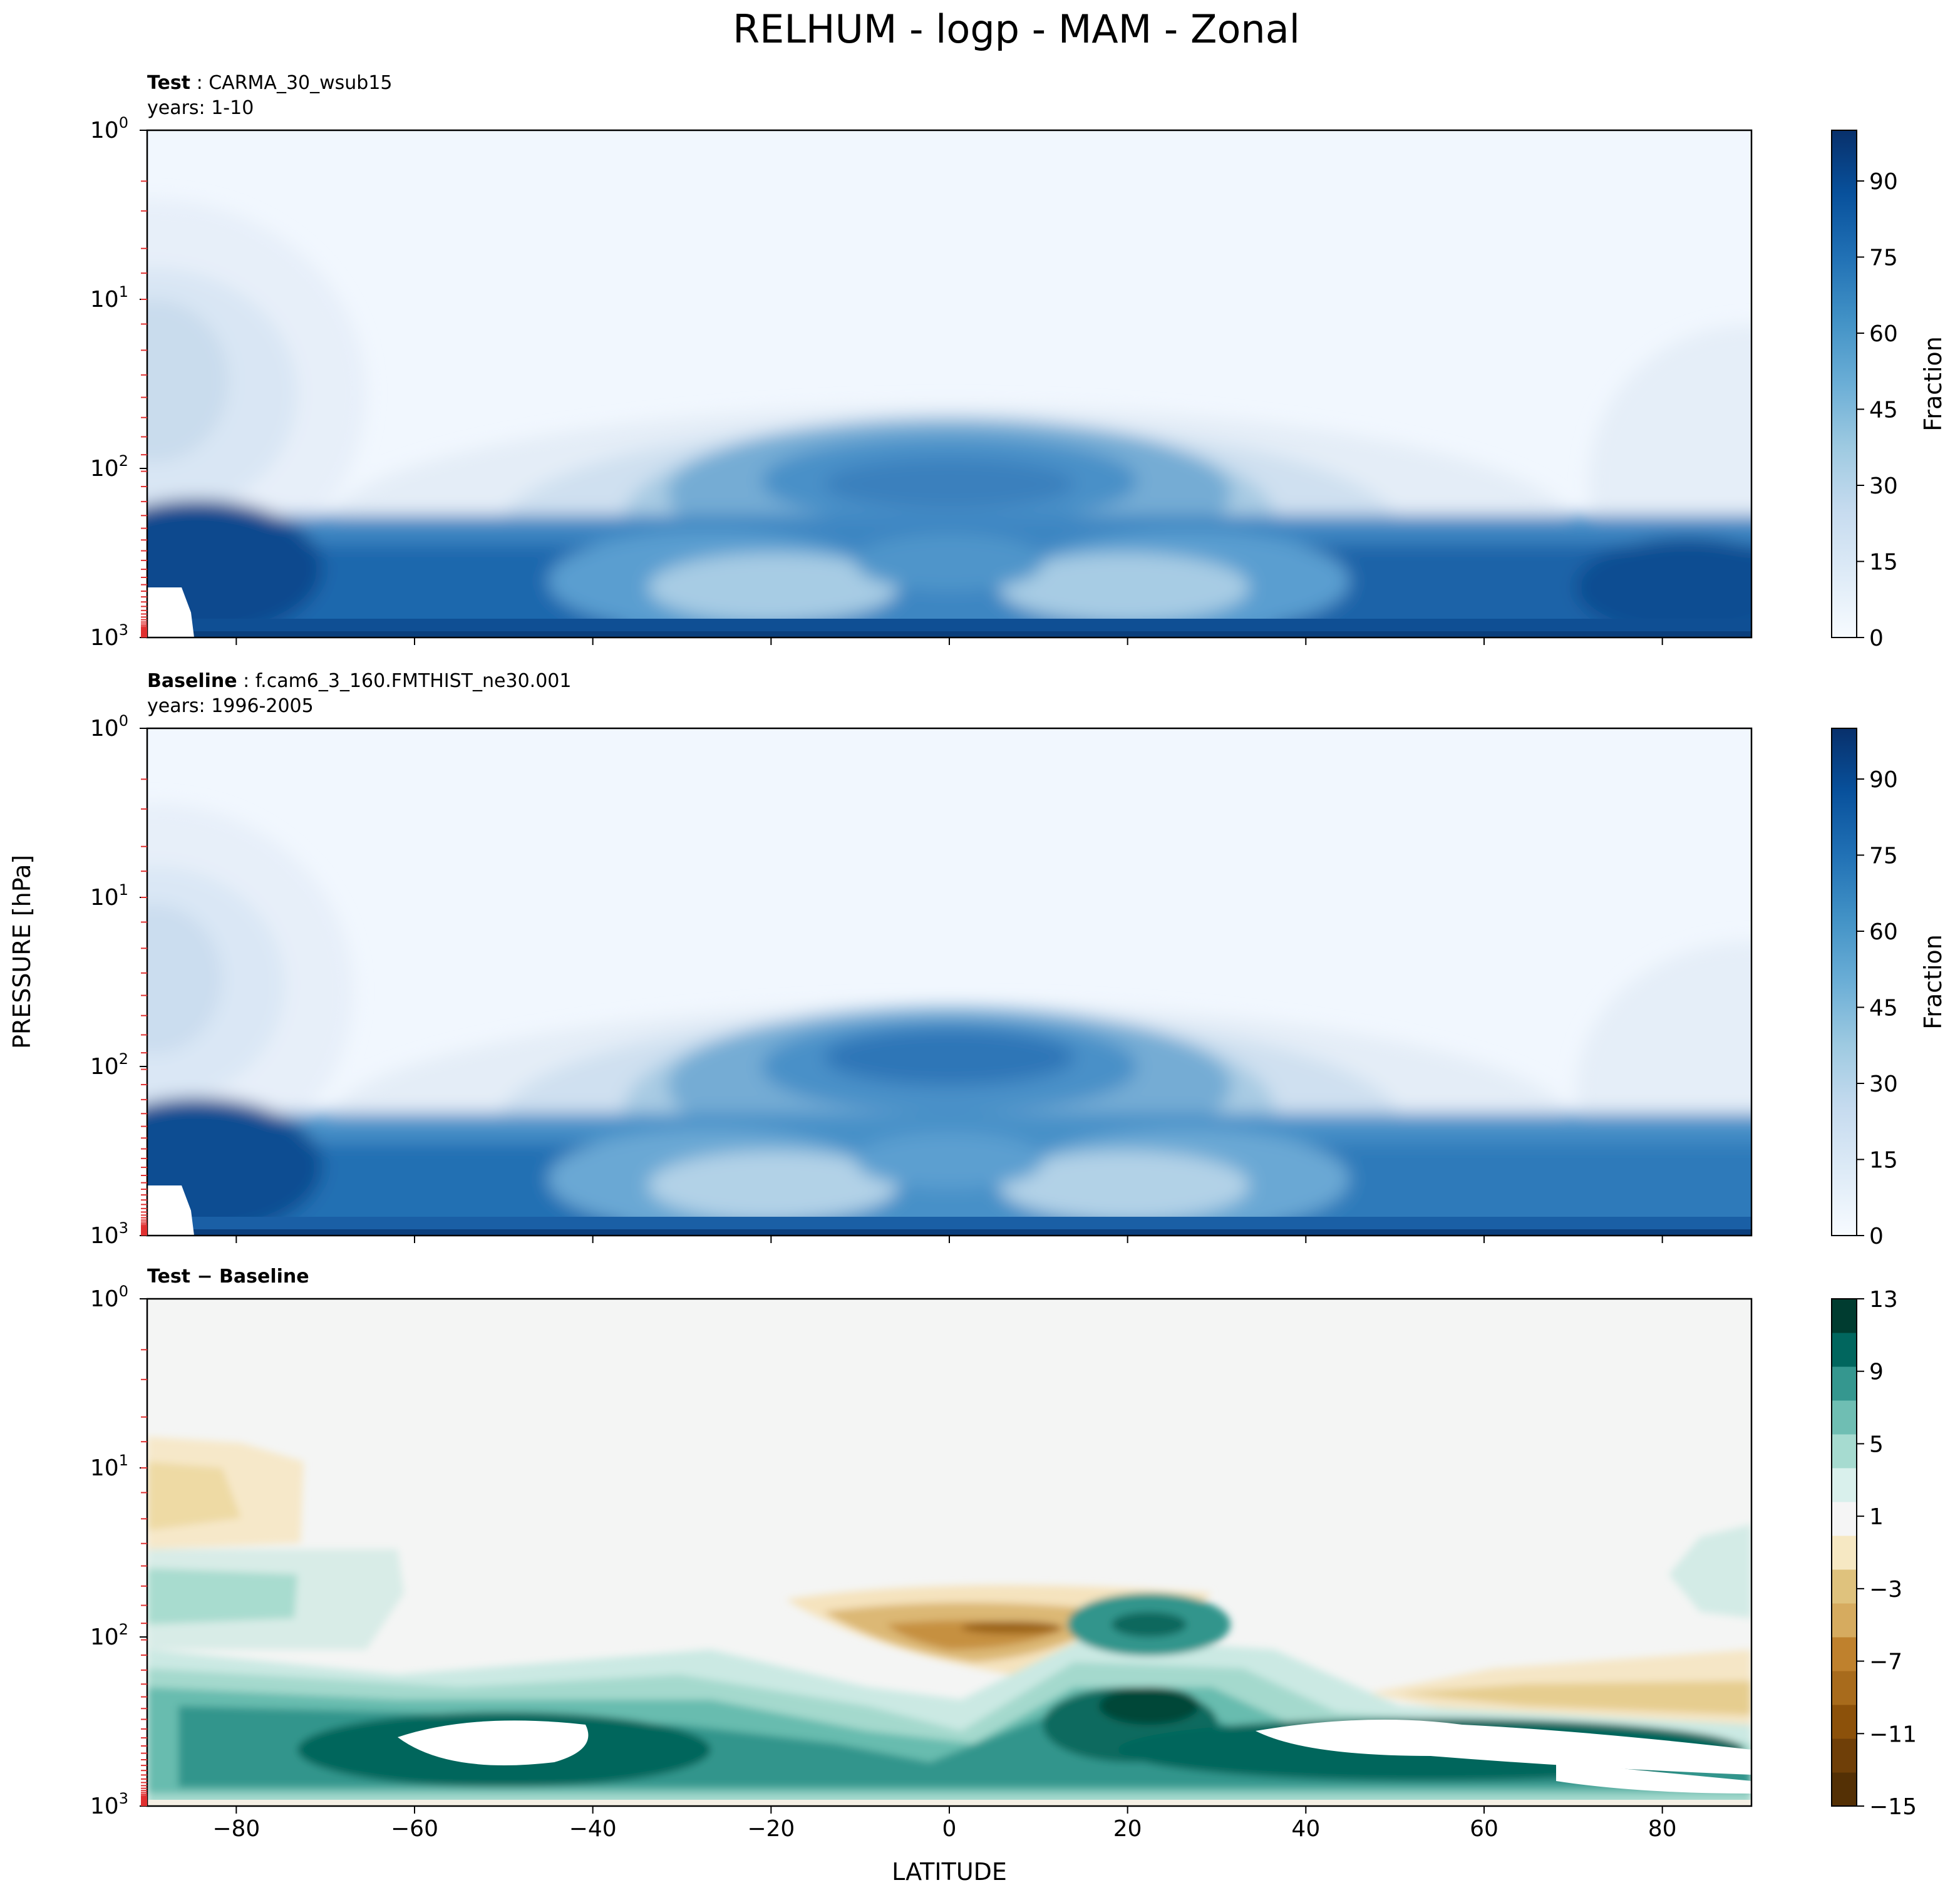  What do you see at coordinates (1844, 384) in the screenshot?
I see `colorbar-test` at bounding box center [1844, 384].